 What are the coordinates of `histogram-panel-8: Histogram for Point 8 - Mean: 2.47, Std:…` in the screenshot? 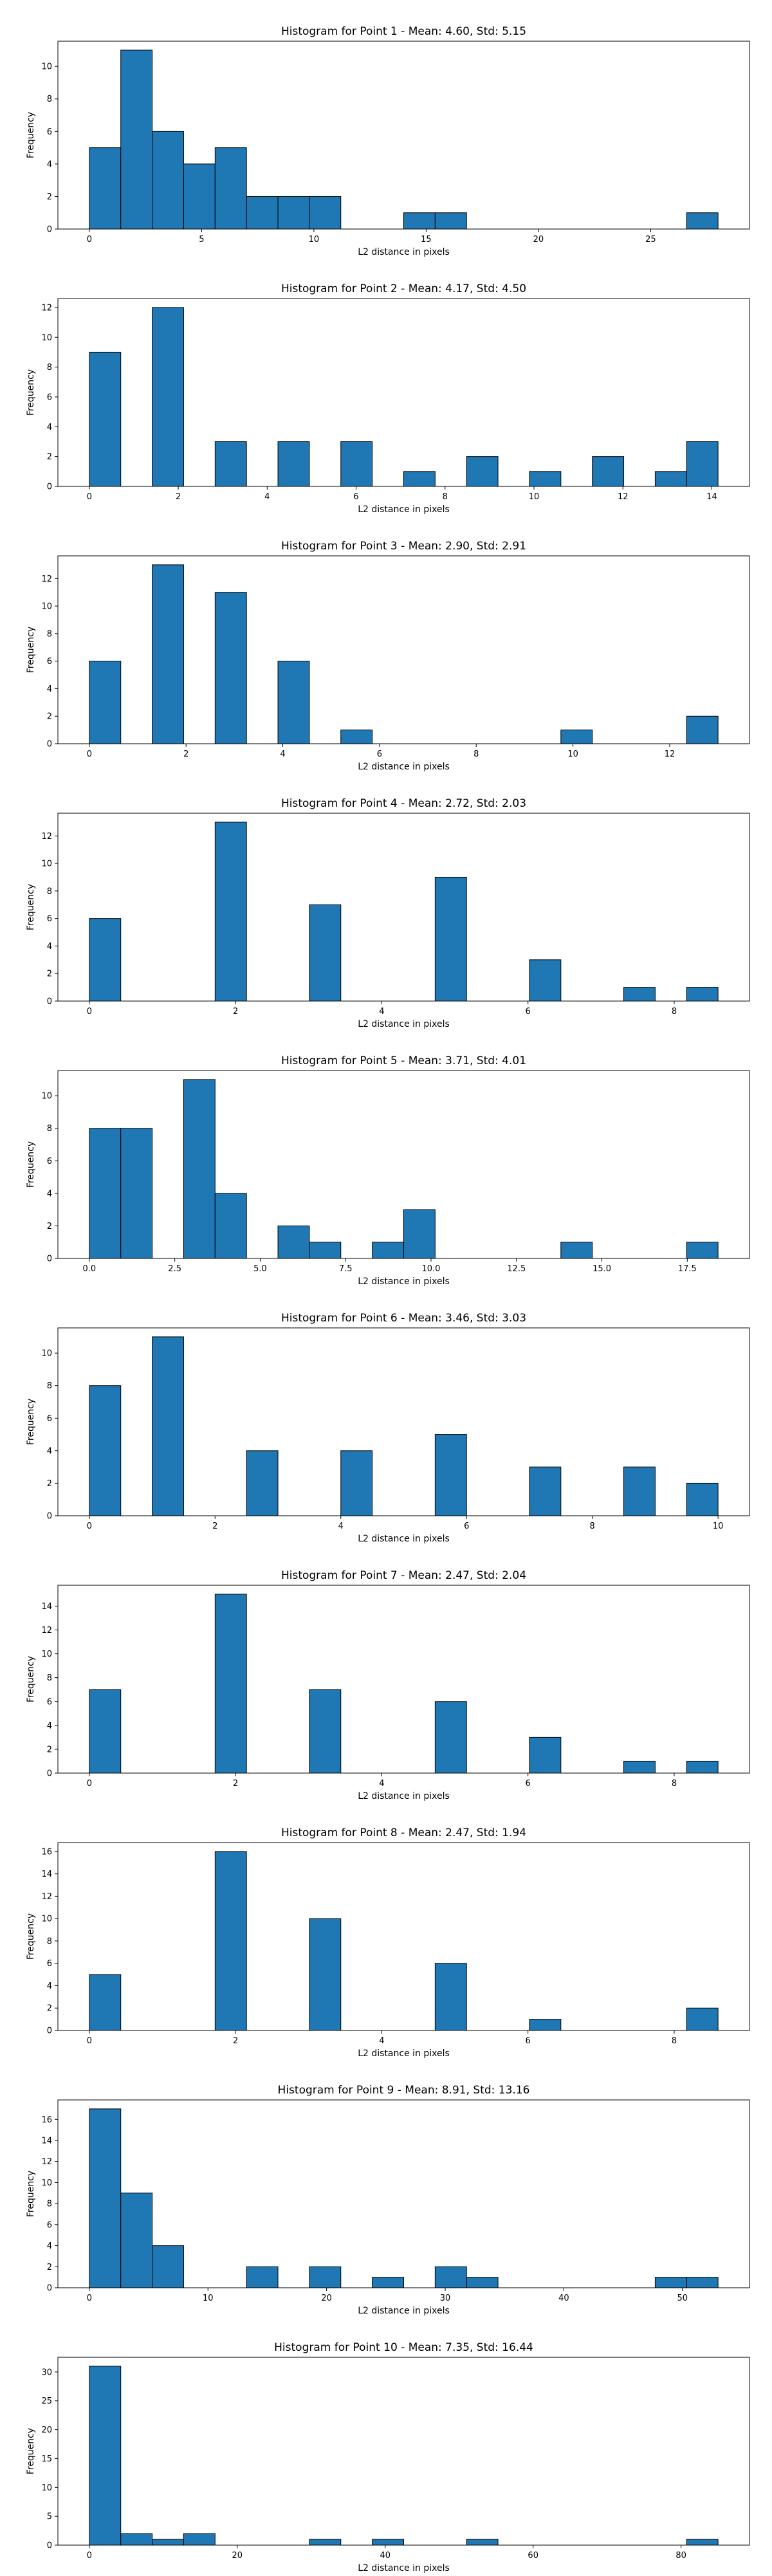 It's located at (388, 1942).